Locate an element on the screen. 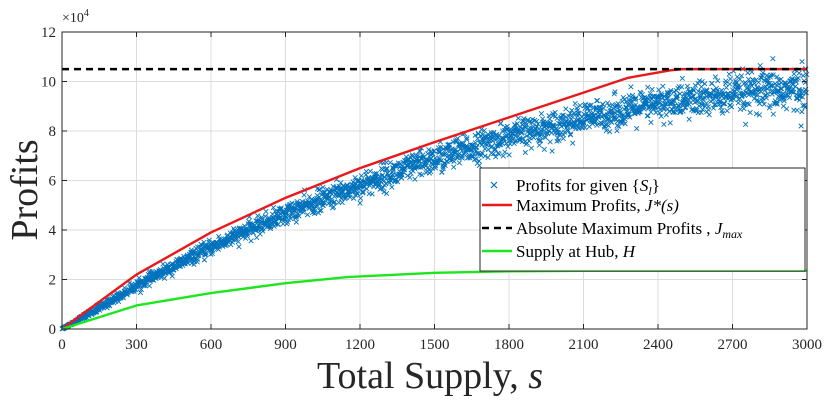 The width and height of the screenshot is (830, 400). legend-entry-scatter: Profits for given {Sl} is located at coordinates (575, 187).